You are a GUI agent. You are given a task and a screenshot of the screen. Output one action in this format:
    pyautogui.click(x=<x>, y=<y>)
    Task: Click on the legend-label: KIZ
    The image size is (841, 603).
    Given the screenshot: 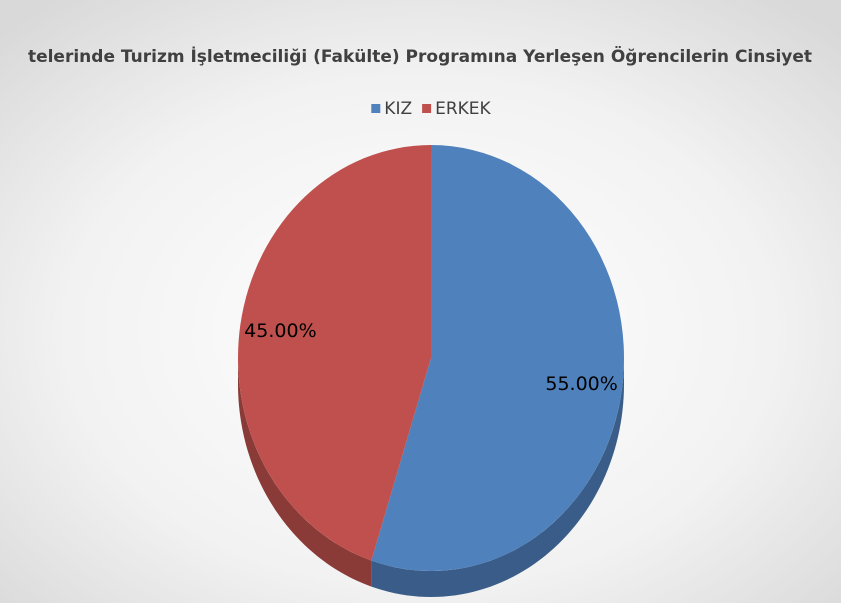 What is the action you would take?
    pyautogui.click(x=398, y=109)
    